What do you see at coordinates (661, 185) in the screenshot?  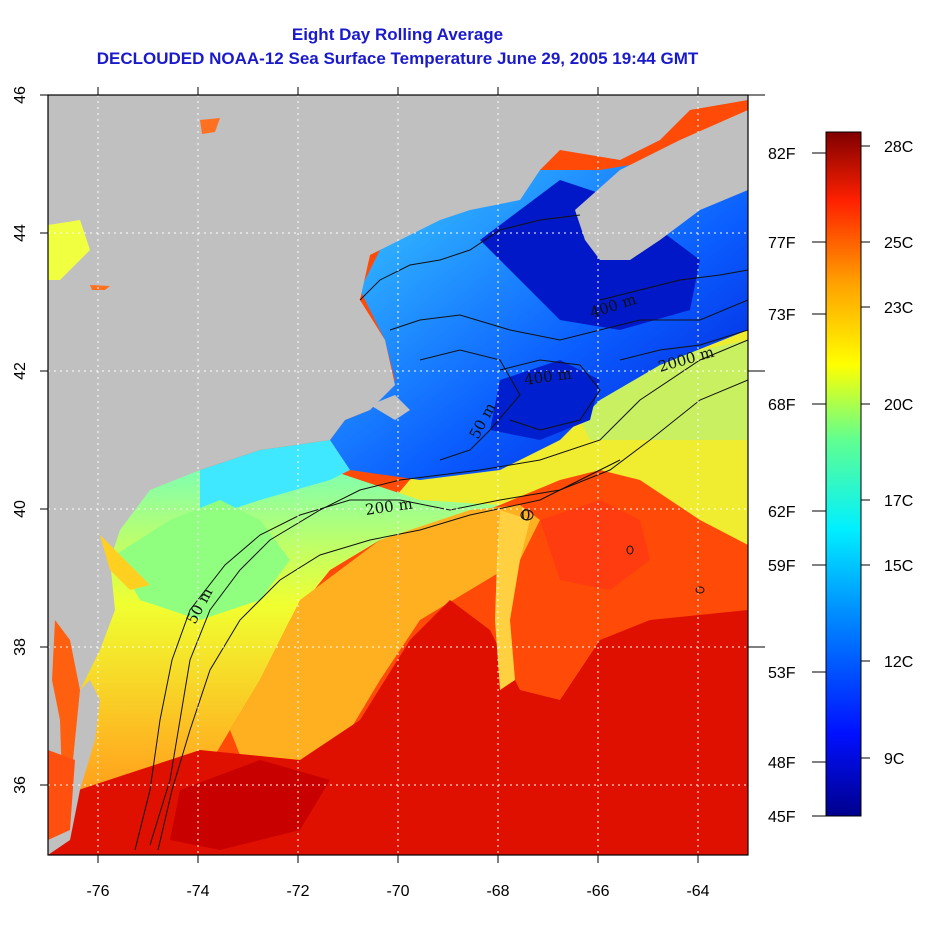 I see `nova-scotia-land` at bounding box center [661, 185].